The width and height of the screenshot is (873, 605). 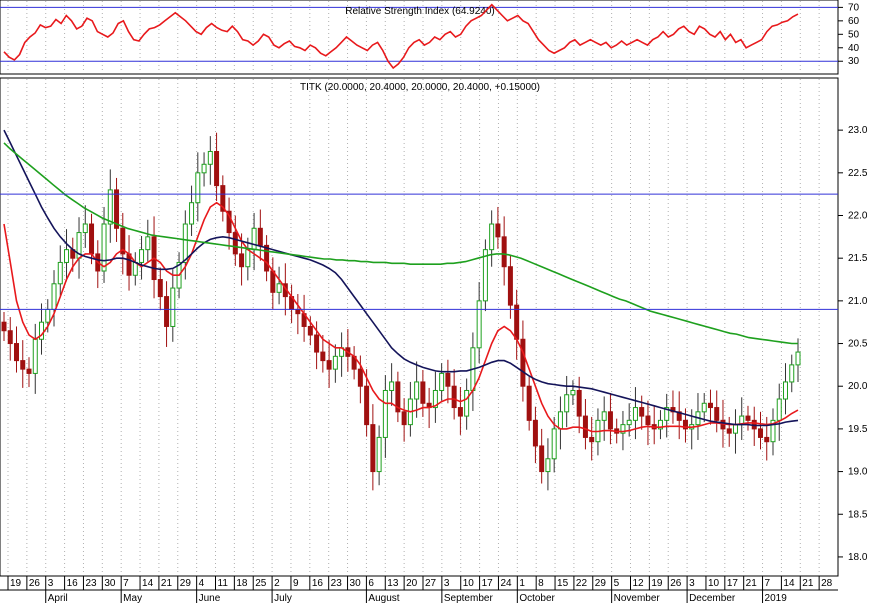 I want to click on rsi-series, so click(x=401, y=36).